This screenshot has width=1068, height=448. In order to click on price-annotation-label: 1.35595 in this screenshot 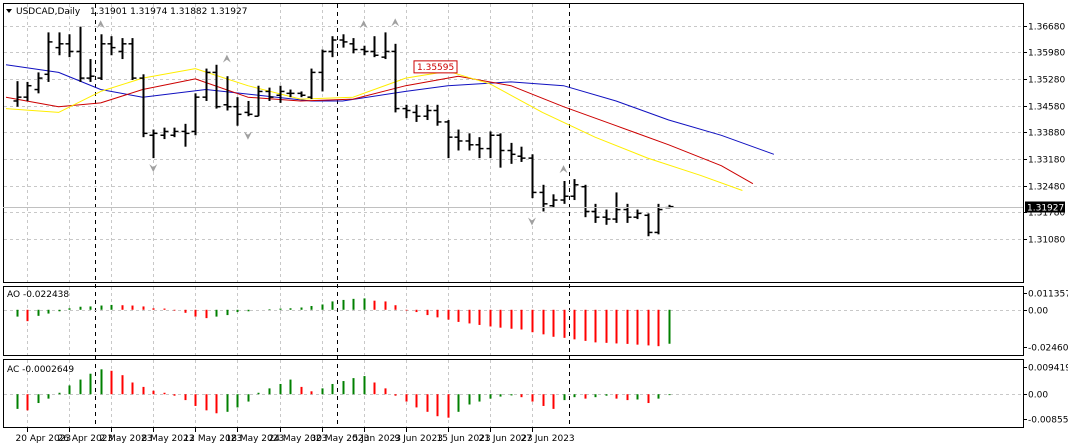, I will do `click(435, 68)`.